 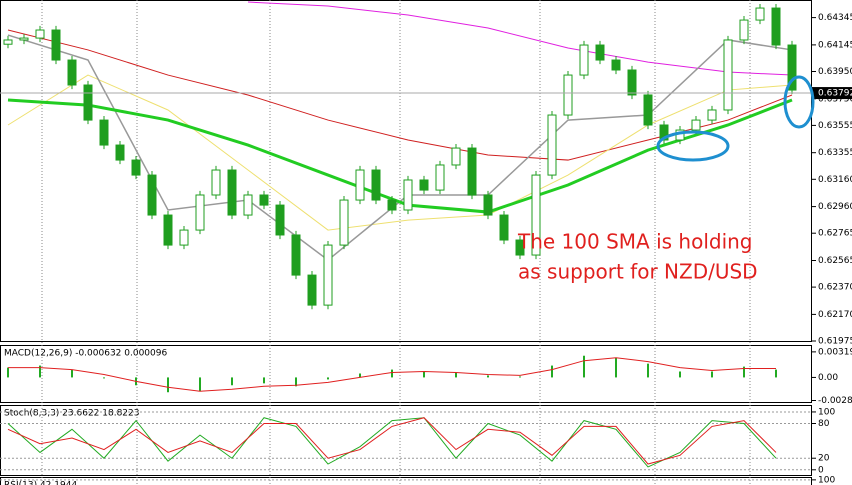 What do you see at coordinates (40, 483) in the screenshot?
I see `indicator-title: RSI(13) 42.1944` at bounding box center [40, 483].